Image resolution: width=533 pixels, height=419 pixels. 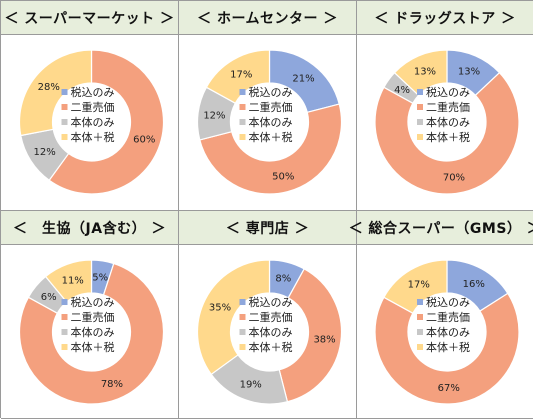 I want to click on panel-title: ＜ スーパーマーケット ＞, so click(x=89, y=18).